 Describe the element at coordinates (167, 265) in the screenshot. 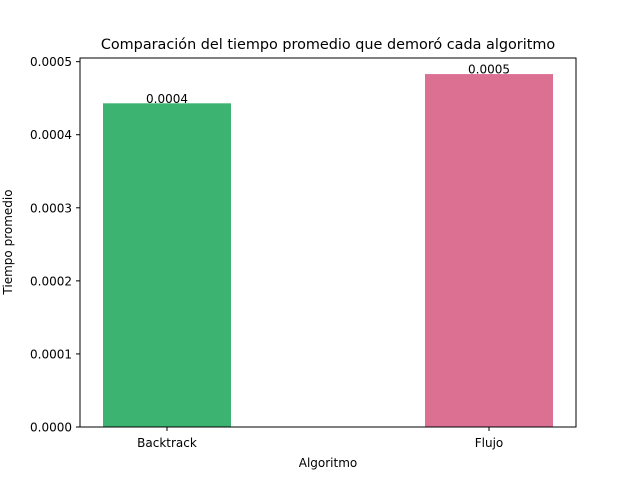

I see `bar-backtrack` at that location.